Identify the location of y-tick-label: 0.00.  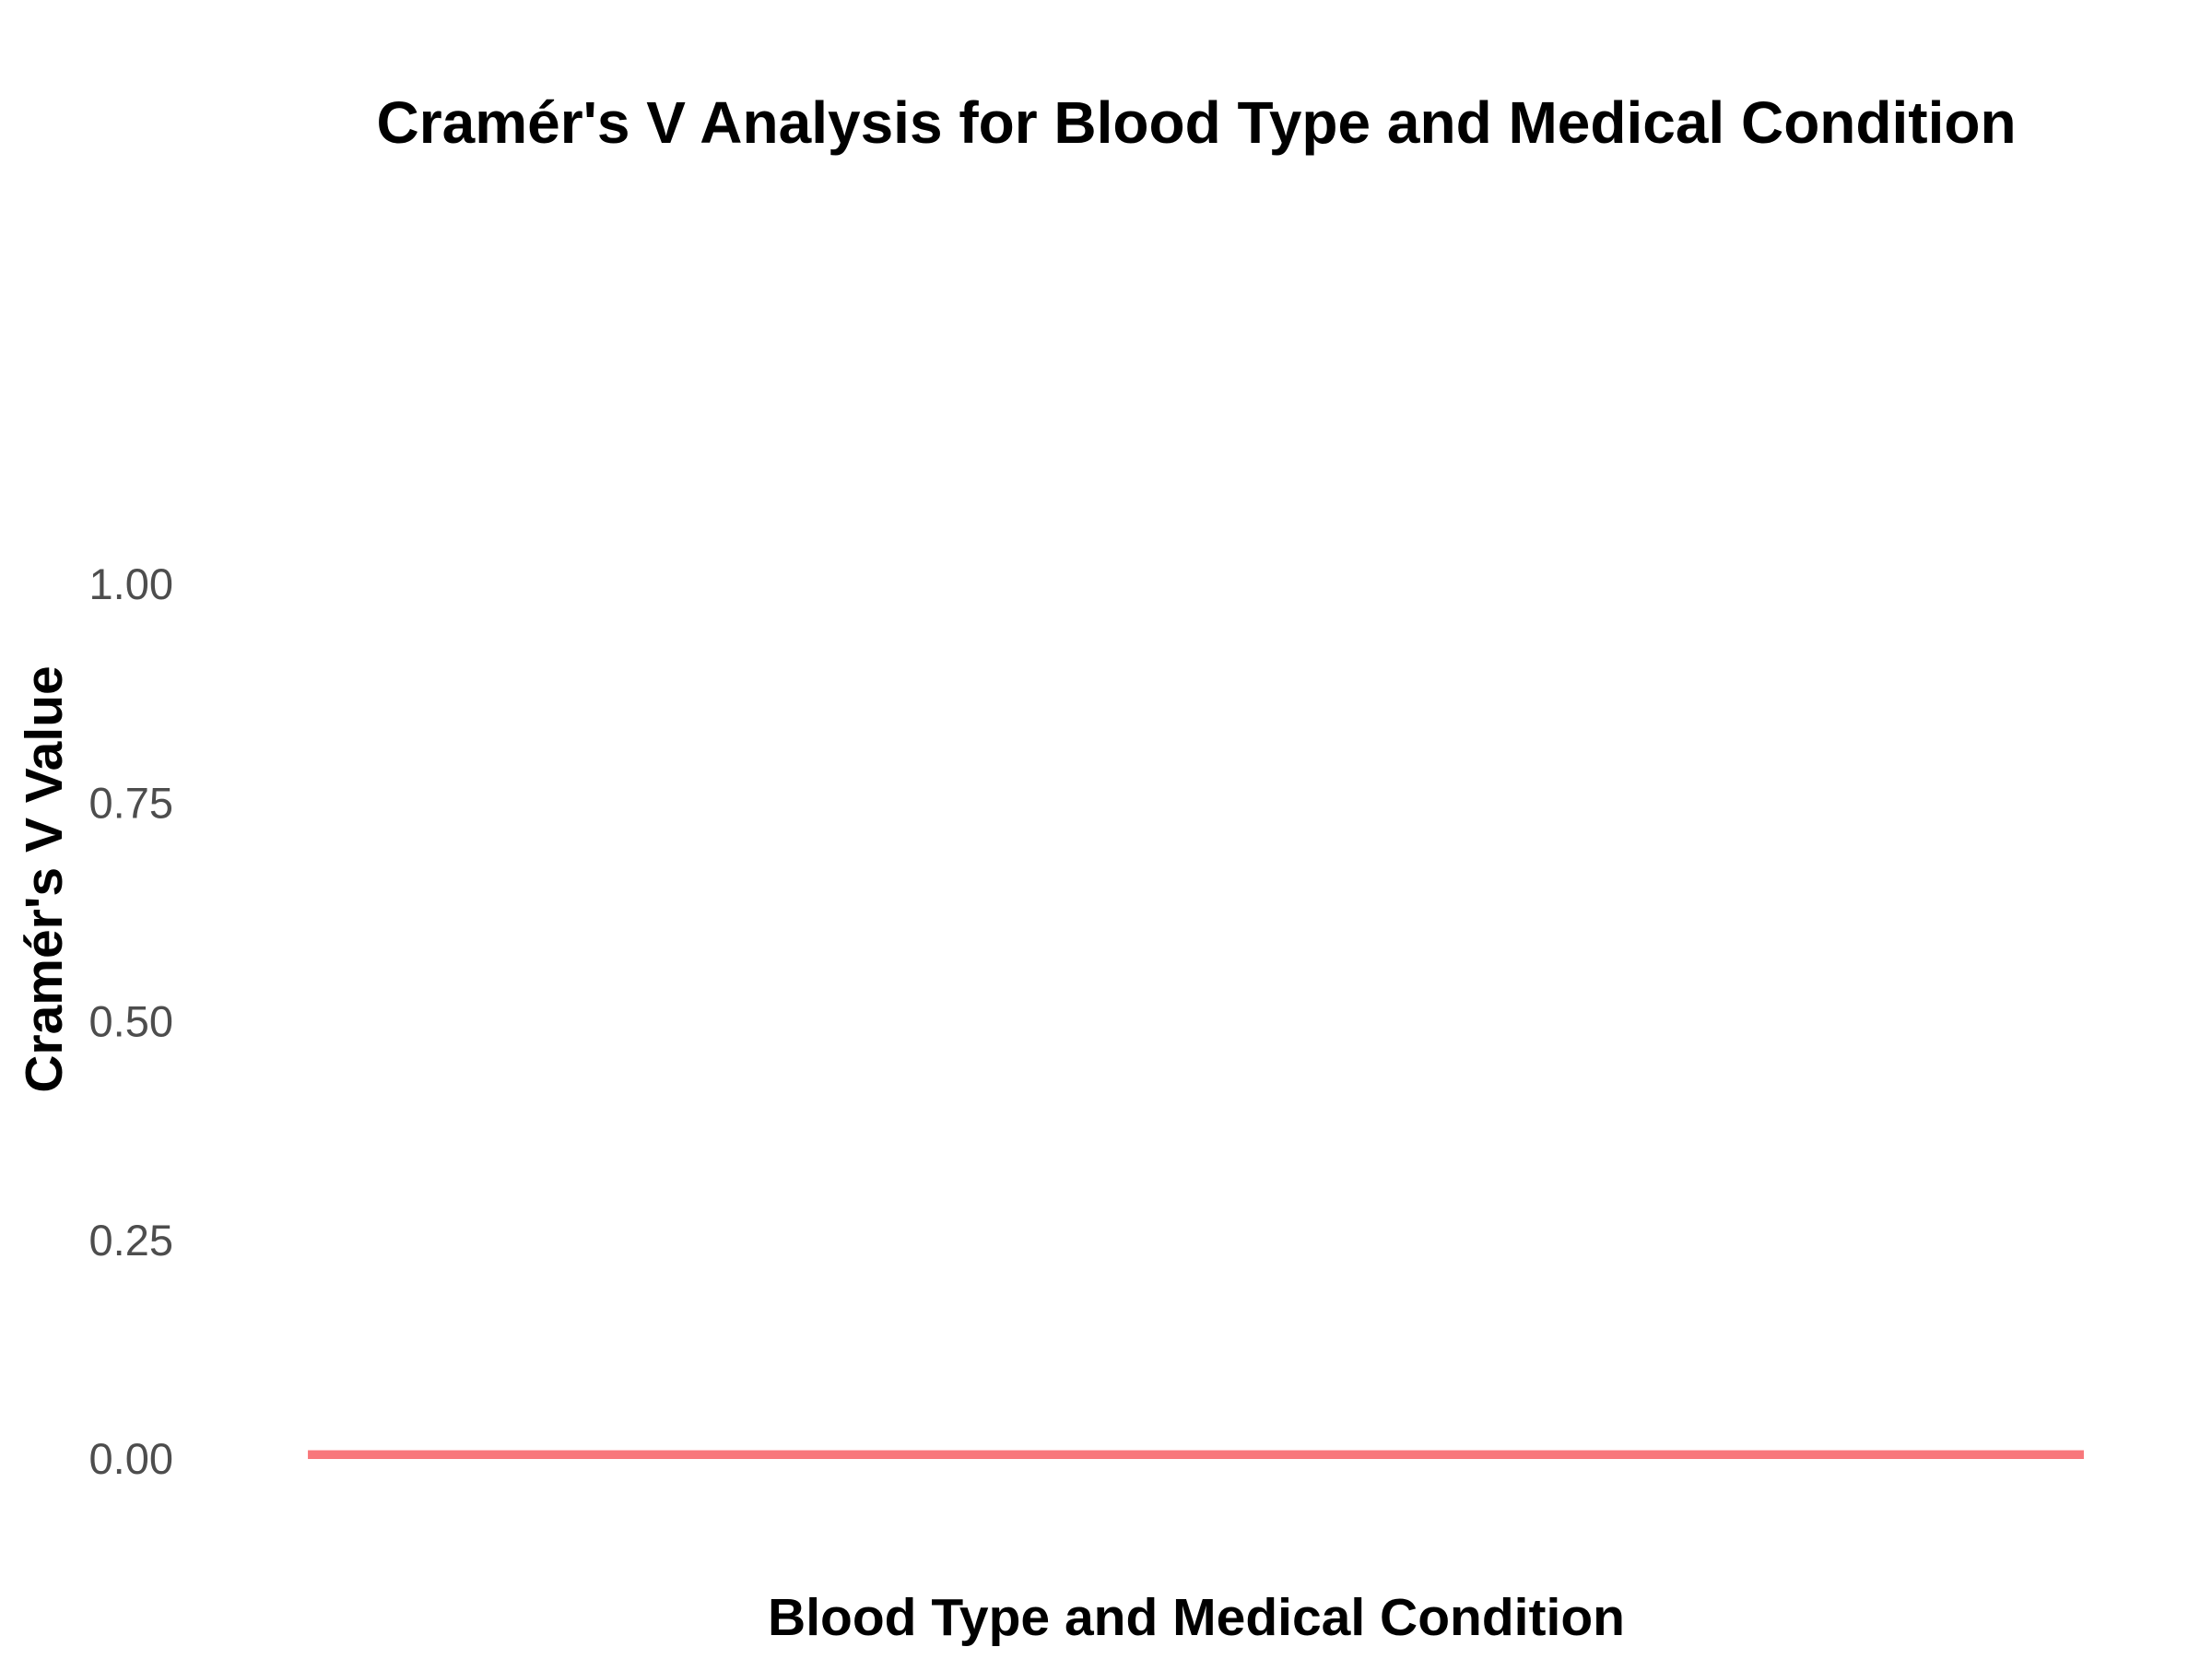
(131, 1458).